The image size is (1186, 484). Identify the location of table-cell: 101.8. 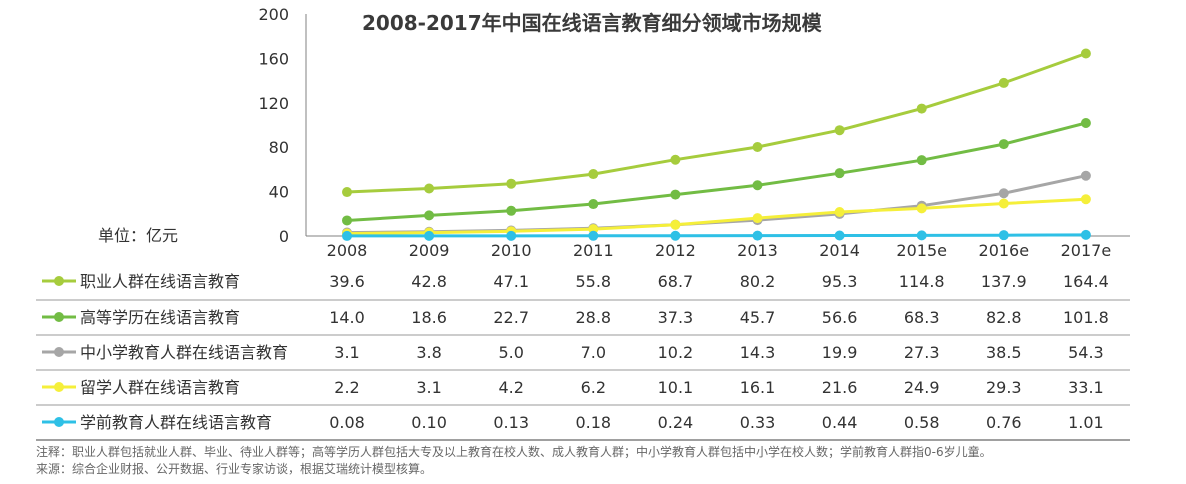
(1086, 317).